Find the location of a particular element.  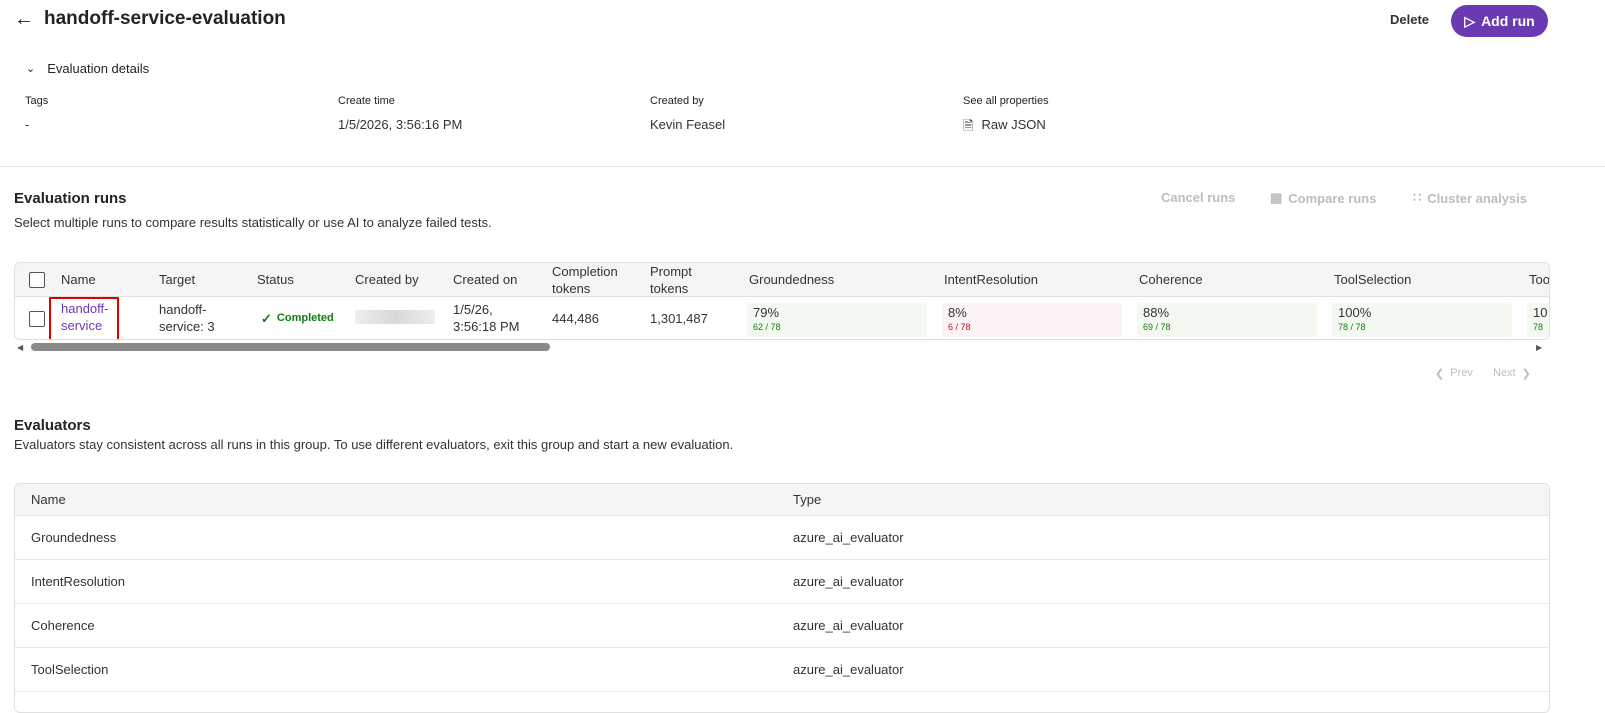

col-tool-selection: ToolSelection is located at coordinates (1373, 279).